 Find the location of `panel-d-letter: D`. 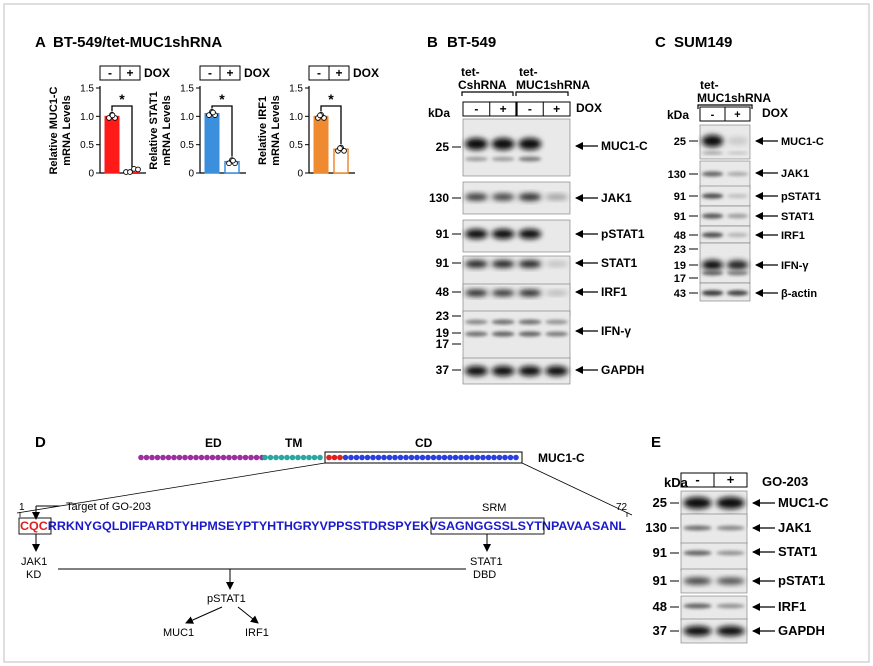

panel-d-letter: D is located at coordinates (40, 442).